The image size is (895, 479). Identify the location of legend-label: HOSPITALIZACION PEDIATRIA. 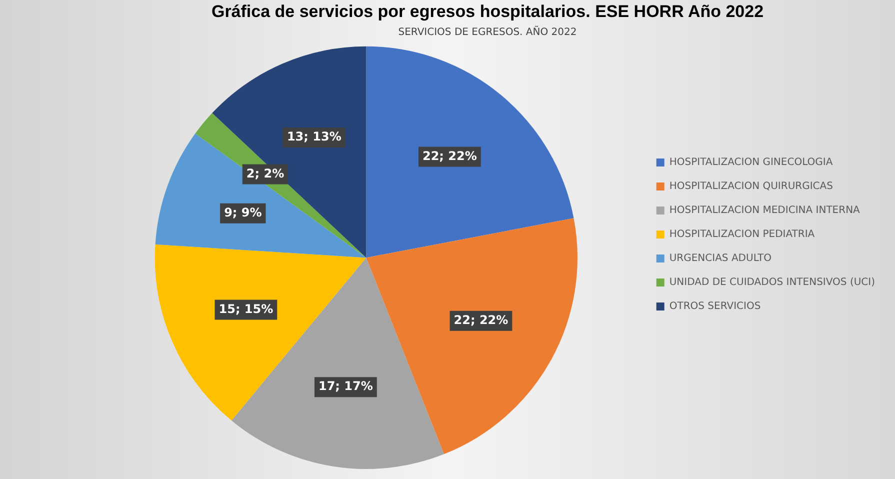
(742, 234).